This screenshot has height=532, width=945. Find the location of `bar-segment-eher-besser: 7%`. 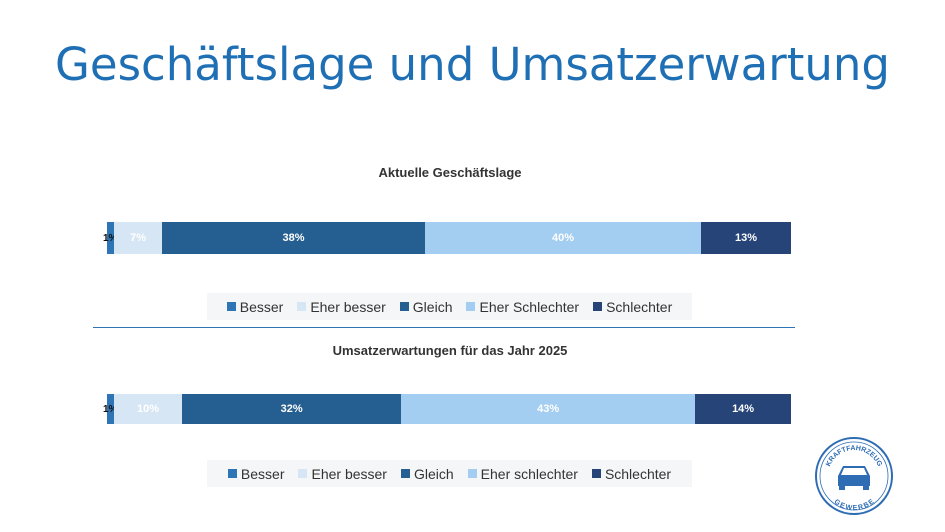

bar-segment-eher-besser: 7% is located at coordinates (138, 238).